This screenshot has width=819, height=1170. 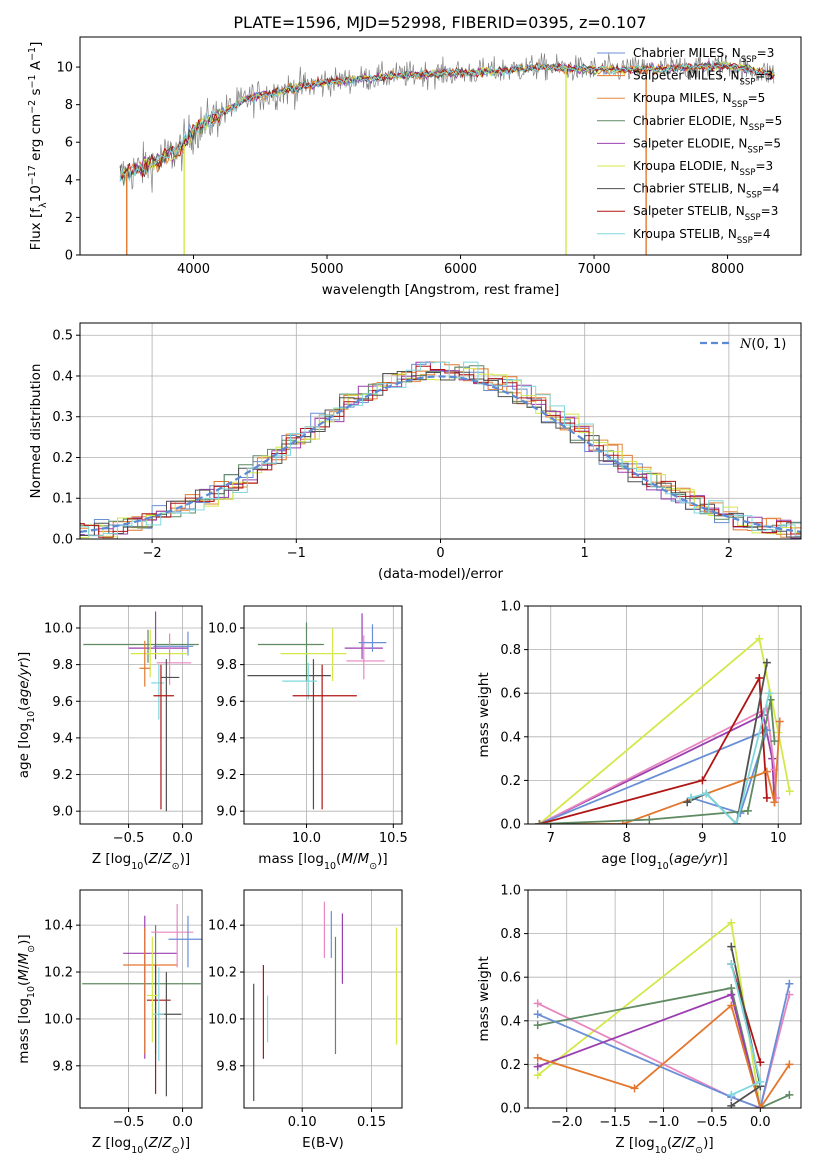 What do you see at coordinates (567, 1122) in the screenshot?
I see `x-tick-label: −2.0` at bounding box center [567, 1122].